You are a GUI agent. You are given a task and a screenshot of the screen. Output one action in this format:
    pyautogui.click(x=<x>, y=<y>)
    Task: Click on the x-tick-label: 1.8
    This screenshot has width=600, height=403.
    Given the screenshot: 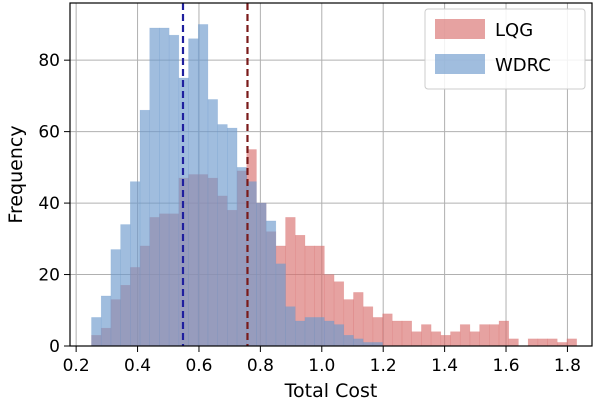 What is the action you would take?
    pyautogui.click(x=567, y=366)
    